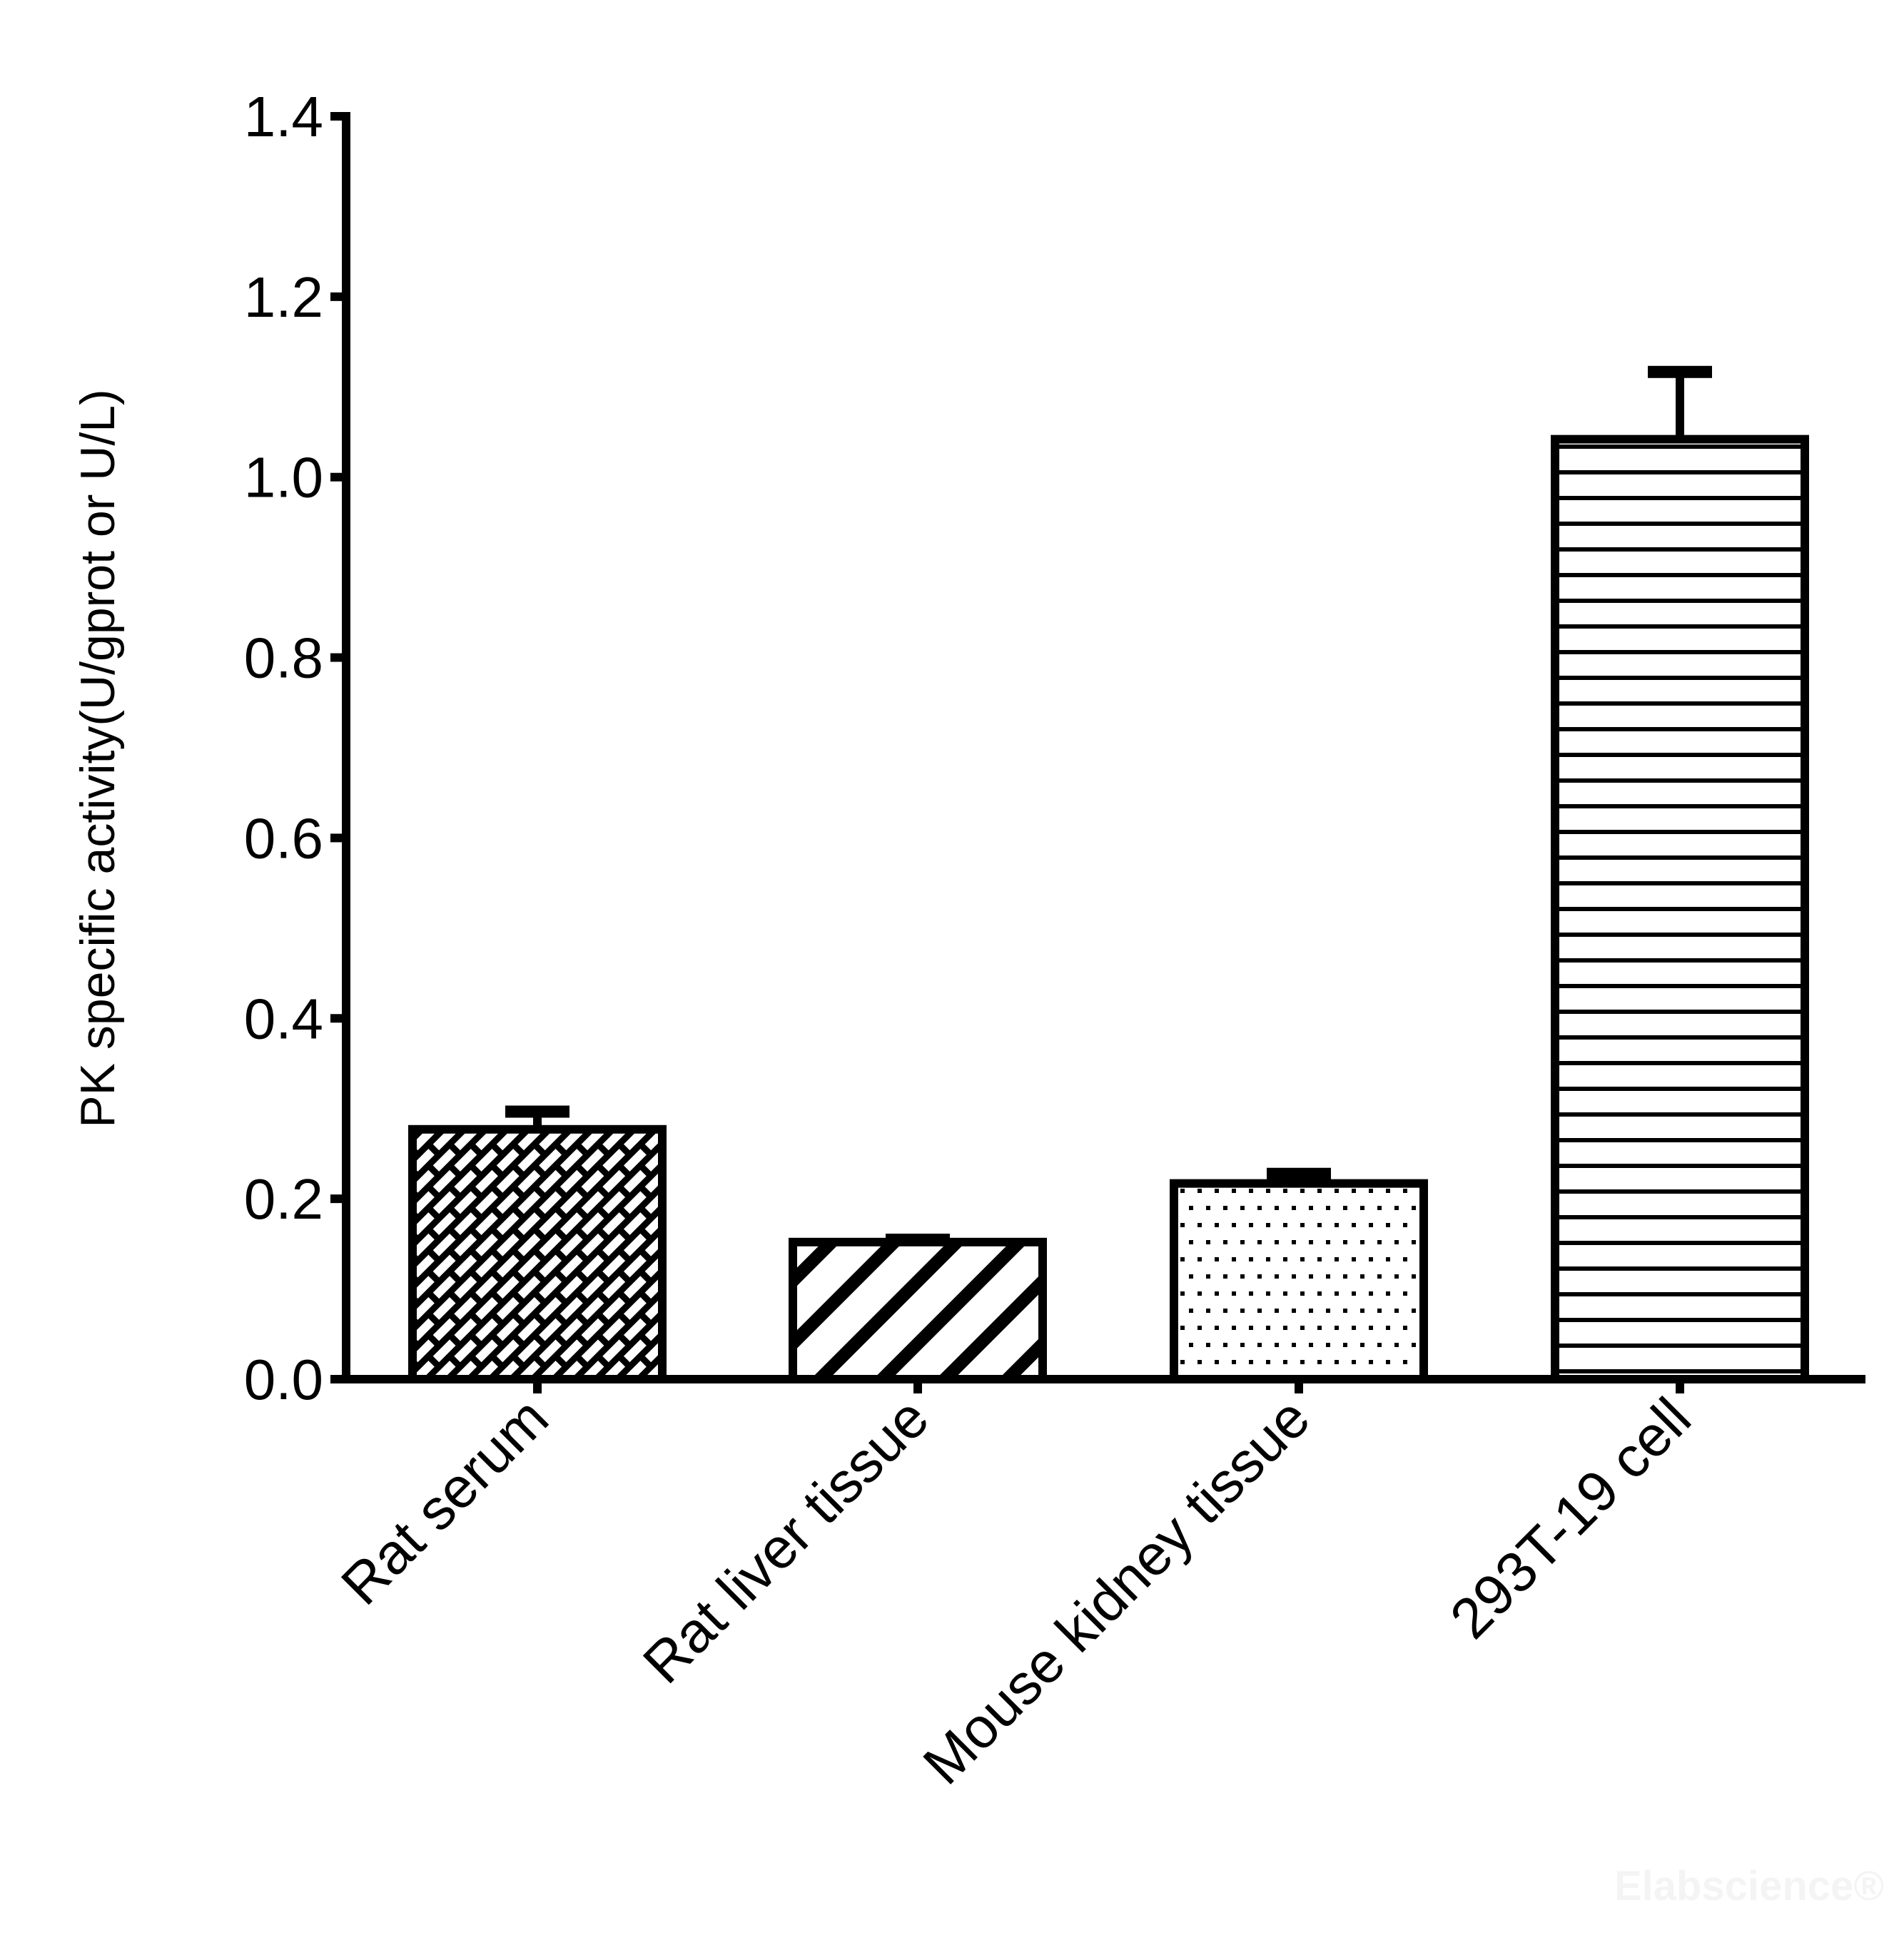 The image size is (1904, 1940). Describe the element at coordinates (283, 838) in the screenshot. I see `y-tick-label: 0.6` at that location.